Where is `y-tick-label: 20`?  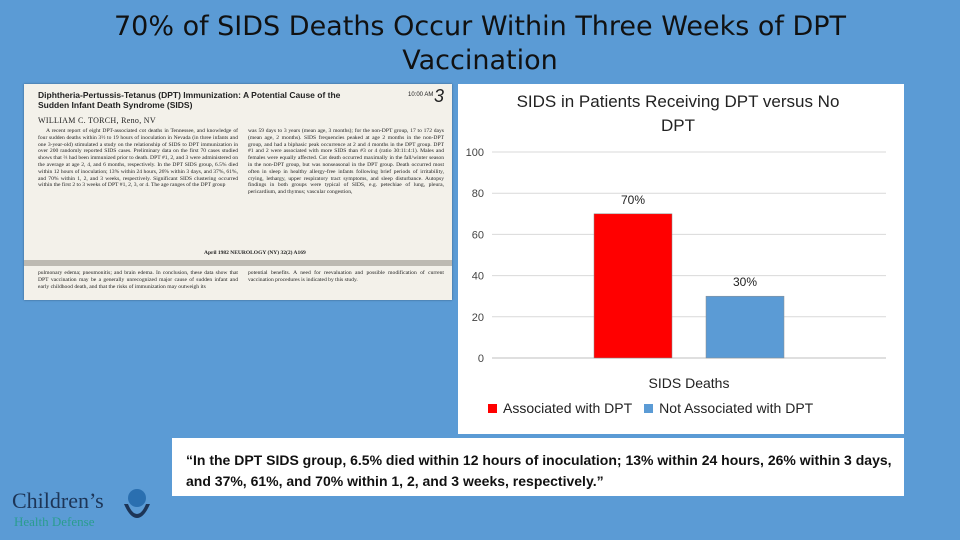
y-tick-label: 20 is located at coordinates (478, 318).